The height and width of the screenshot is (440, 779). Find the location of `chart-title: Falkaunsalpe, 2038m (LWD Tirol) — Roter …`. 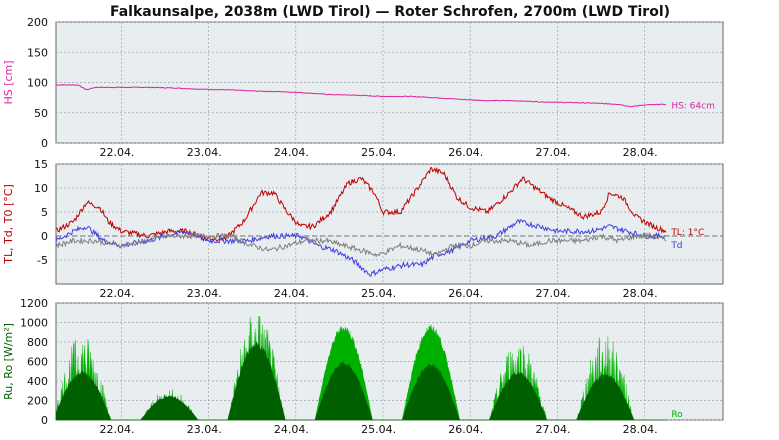

chart-title: Falkaunsalpe, 2038m (LWD Tirol) — Roter … is located at coordinates (390, 12).